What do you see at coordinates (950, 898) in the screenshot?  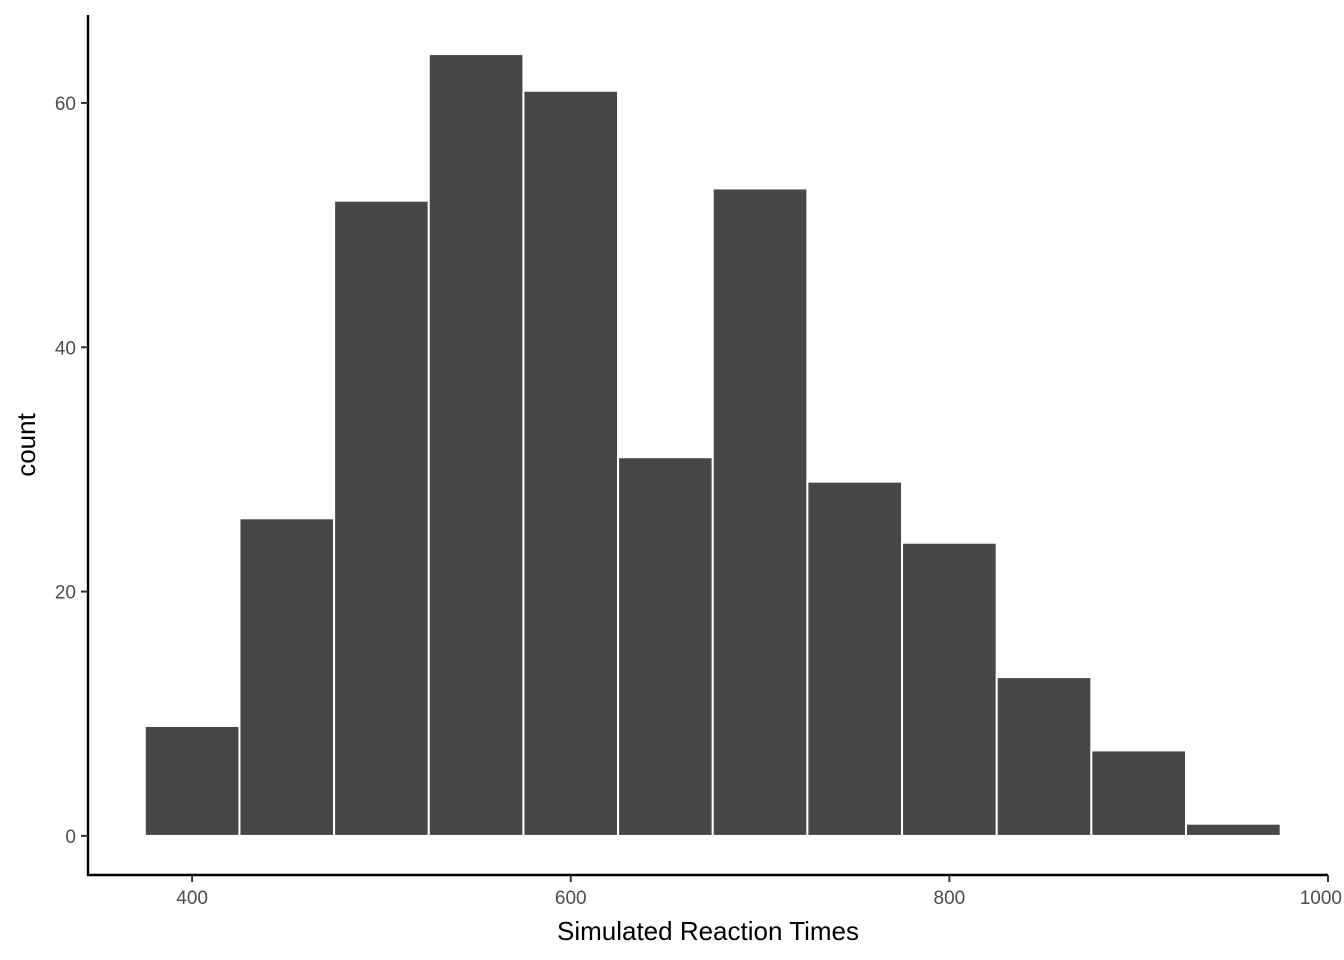 I see `x-tick-label: 800` at bounding box center [950, 898].